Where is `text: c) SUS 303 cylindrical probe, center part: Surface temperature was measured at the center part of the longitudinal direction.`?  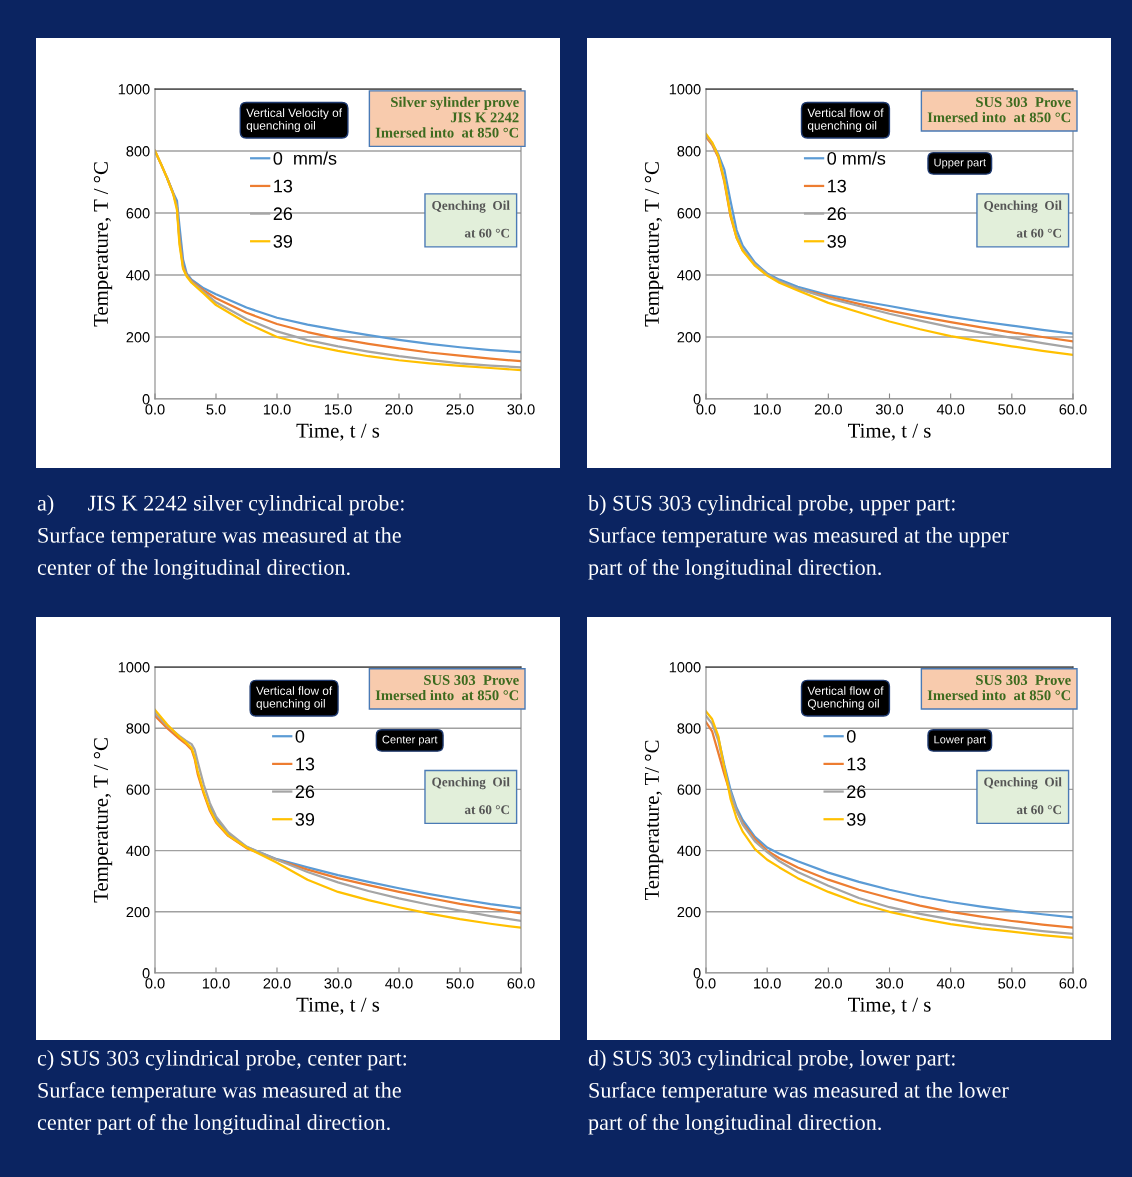
text: c) SUS 303 cylindrical probe, center part: Surface temperature was measured at the center part of the longitudinal direction. is located at coordinates (222, 1092).